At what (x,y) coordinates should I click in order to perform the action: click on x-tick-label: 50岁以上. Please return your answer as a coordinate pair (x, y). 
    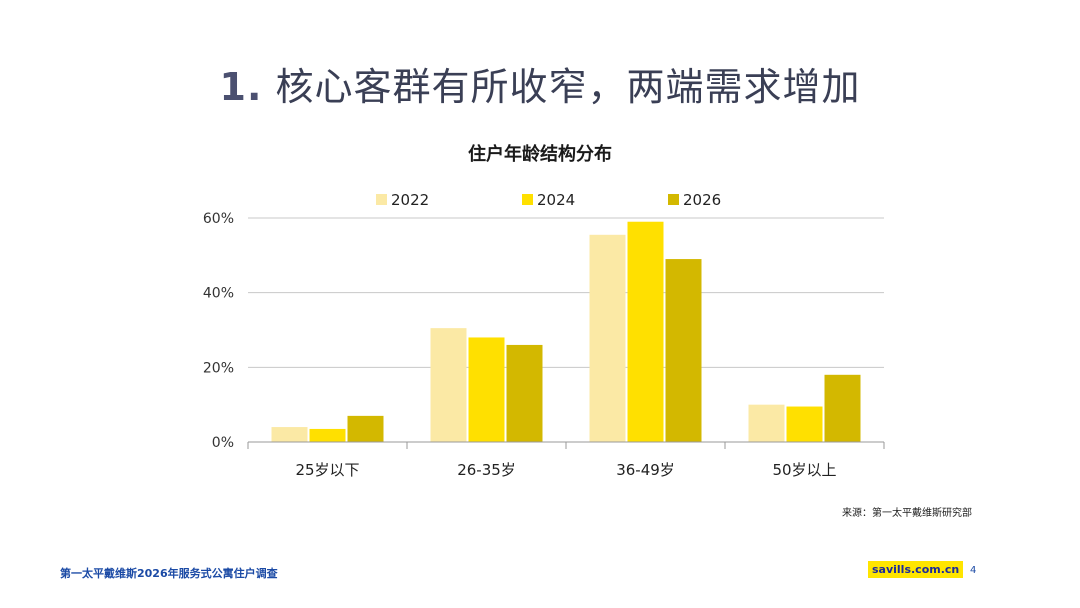
    Looking at the image, I should click on (804, 470).